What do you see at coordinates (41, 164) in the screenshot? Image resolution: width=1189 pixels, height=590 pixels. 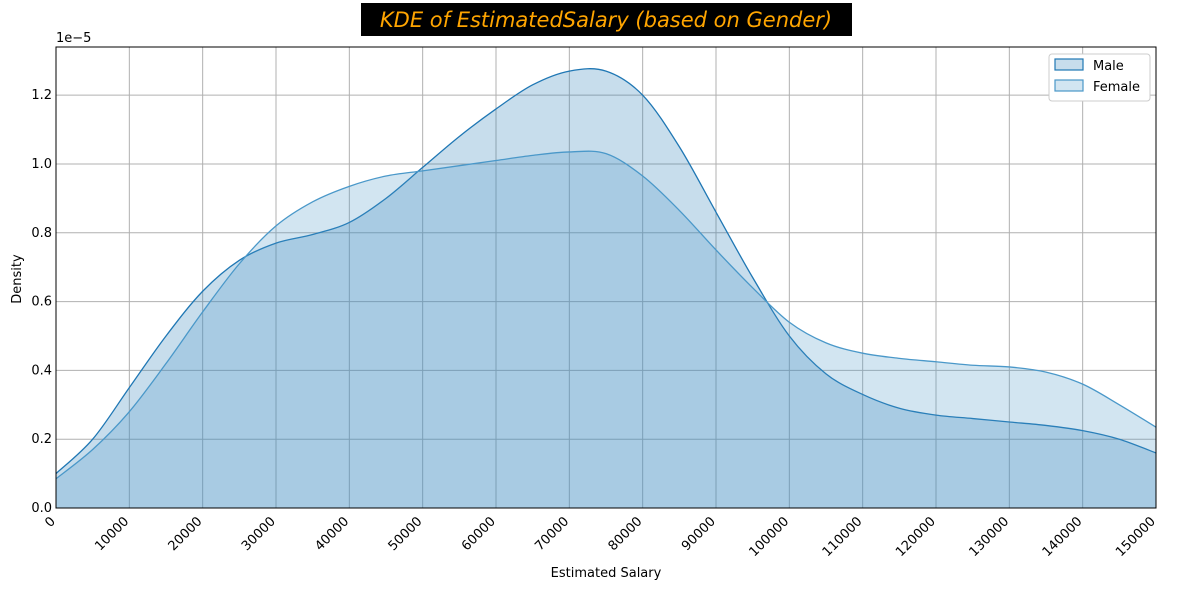 I see `y-tick-label: 1.0` at bounding box center [41, 164].